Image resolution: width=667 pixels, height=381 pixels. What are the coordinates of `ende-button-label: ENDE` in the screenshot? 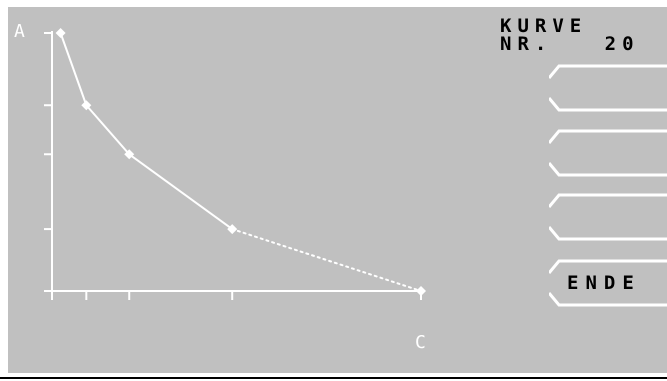 It's located at (604, 283).